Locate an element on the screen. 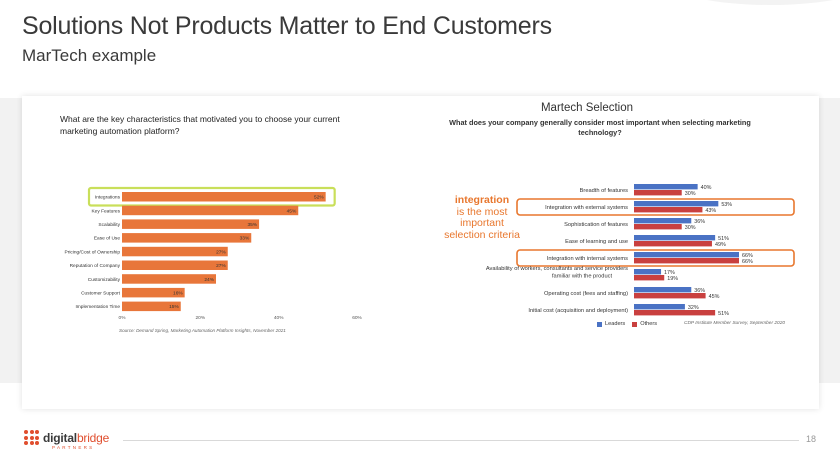 The width and height of the screenshot is (840, 458). logo-wordmark: digitalbridge is located at coordinates (76, 437).